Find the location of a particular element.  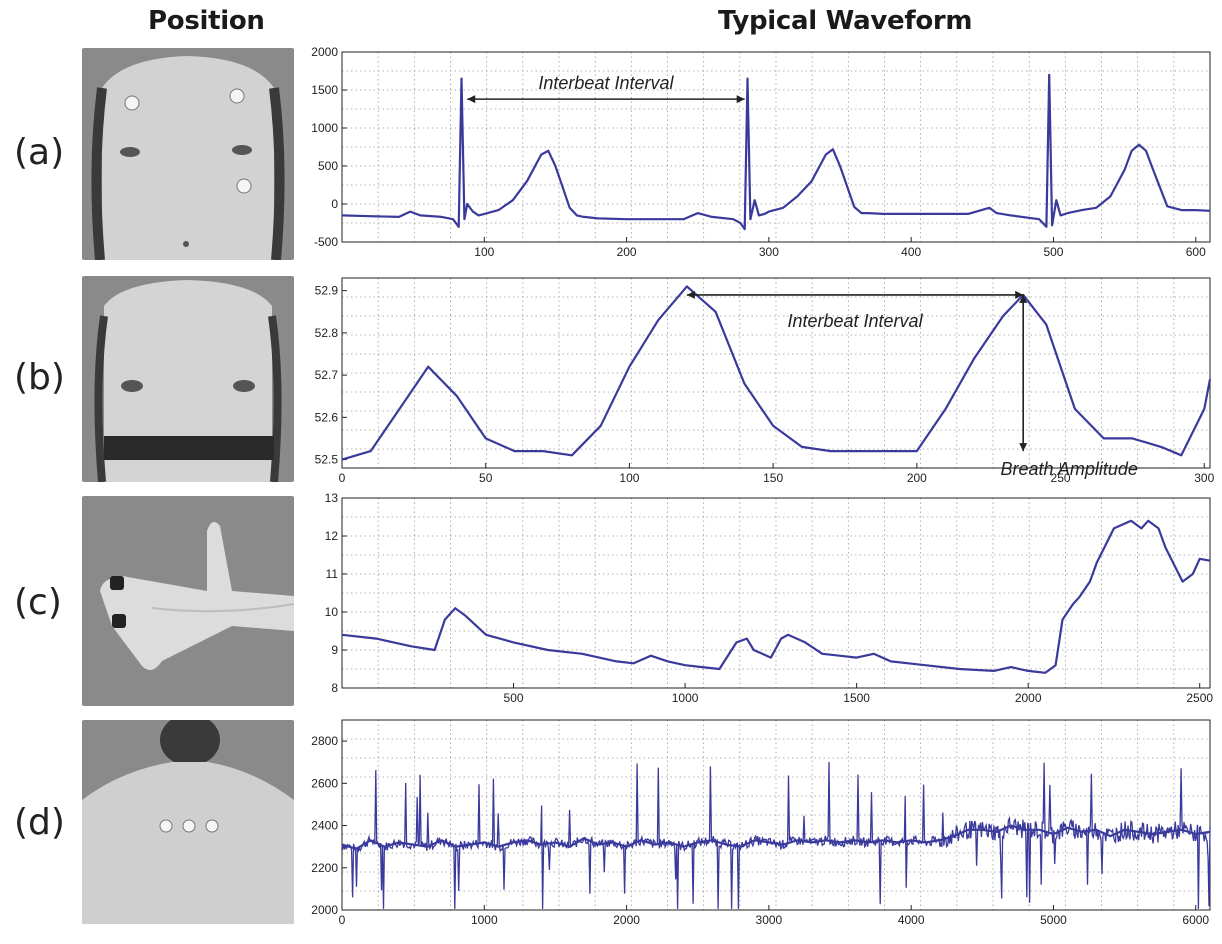

plot-frame-b is located at coordinates (776, 373).